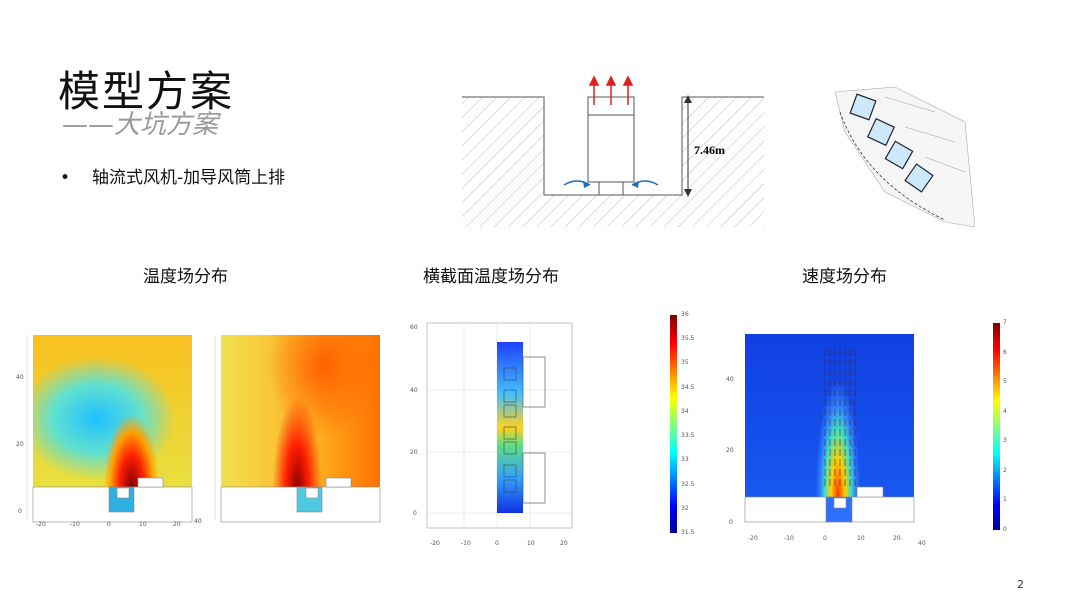  What do you see at coordinates (611, 90) in the screenshot?
I see `exhaust-arrows` at bounding box center [611, 90].